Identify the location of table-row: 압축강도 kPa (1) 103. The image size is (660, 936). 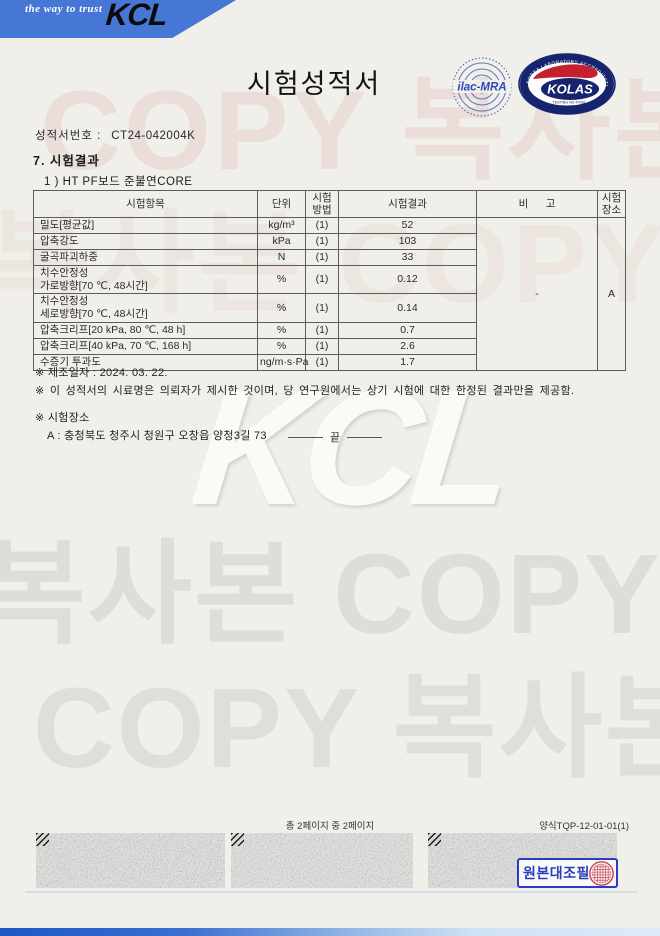
(329, 242).